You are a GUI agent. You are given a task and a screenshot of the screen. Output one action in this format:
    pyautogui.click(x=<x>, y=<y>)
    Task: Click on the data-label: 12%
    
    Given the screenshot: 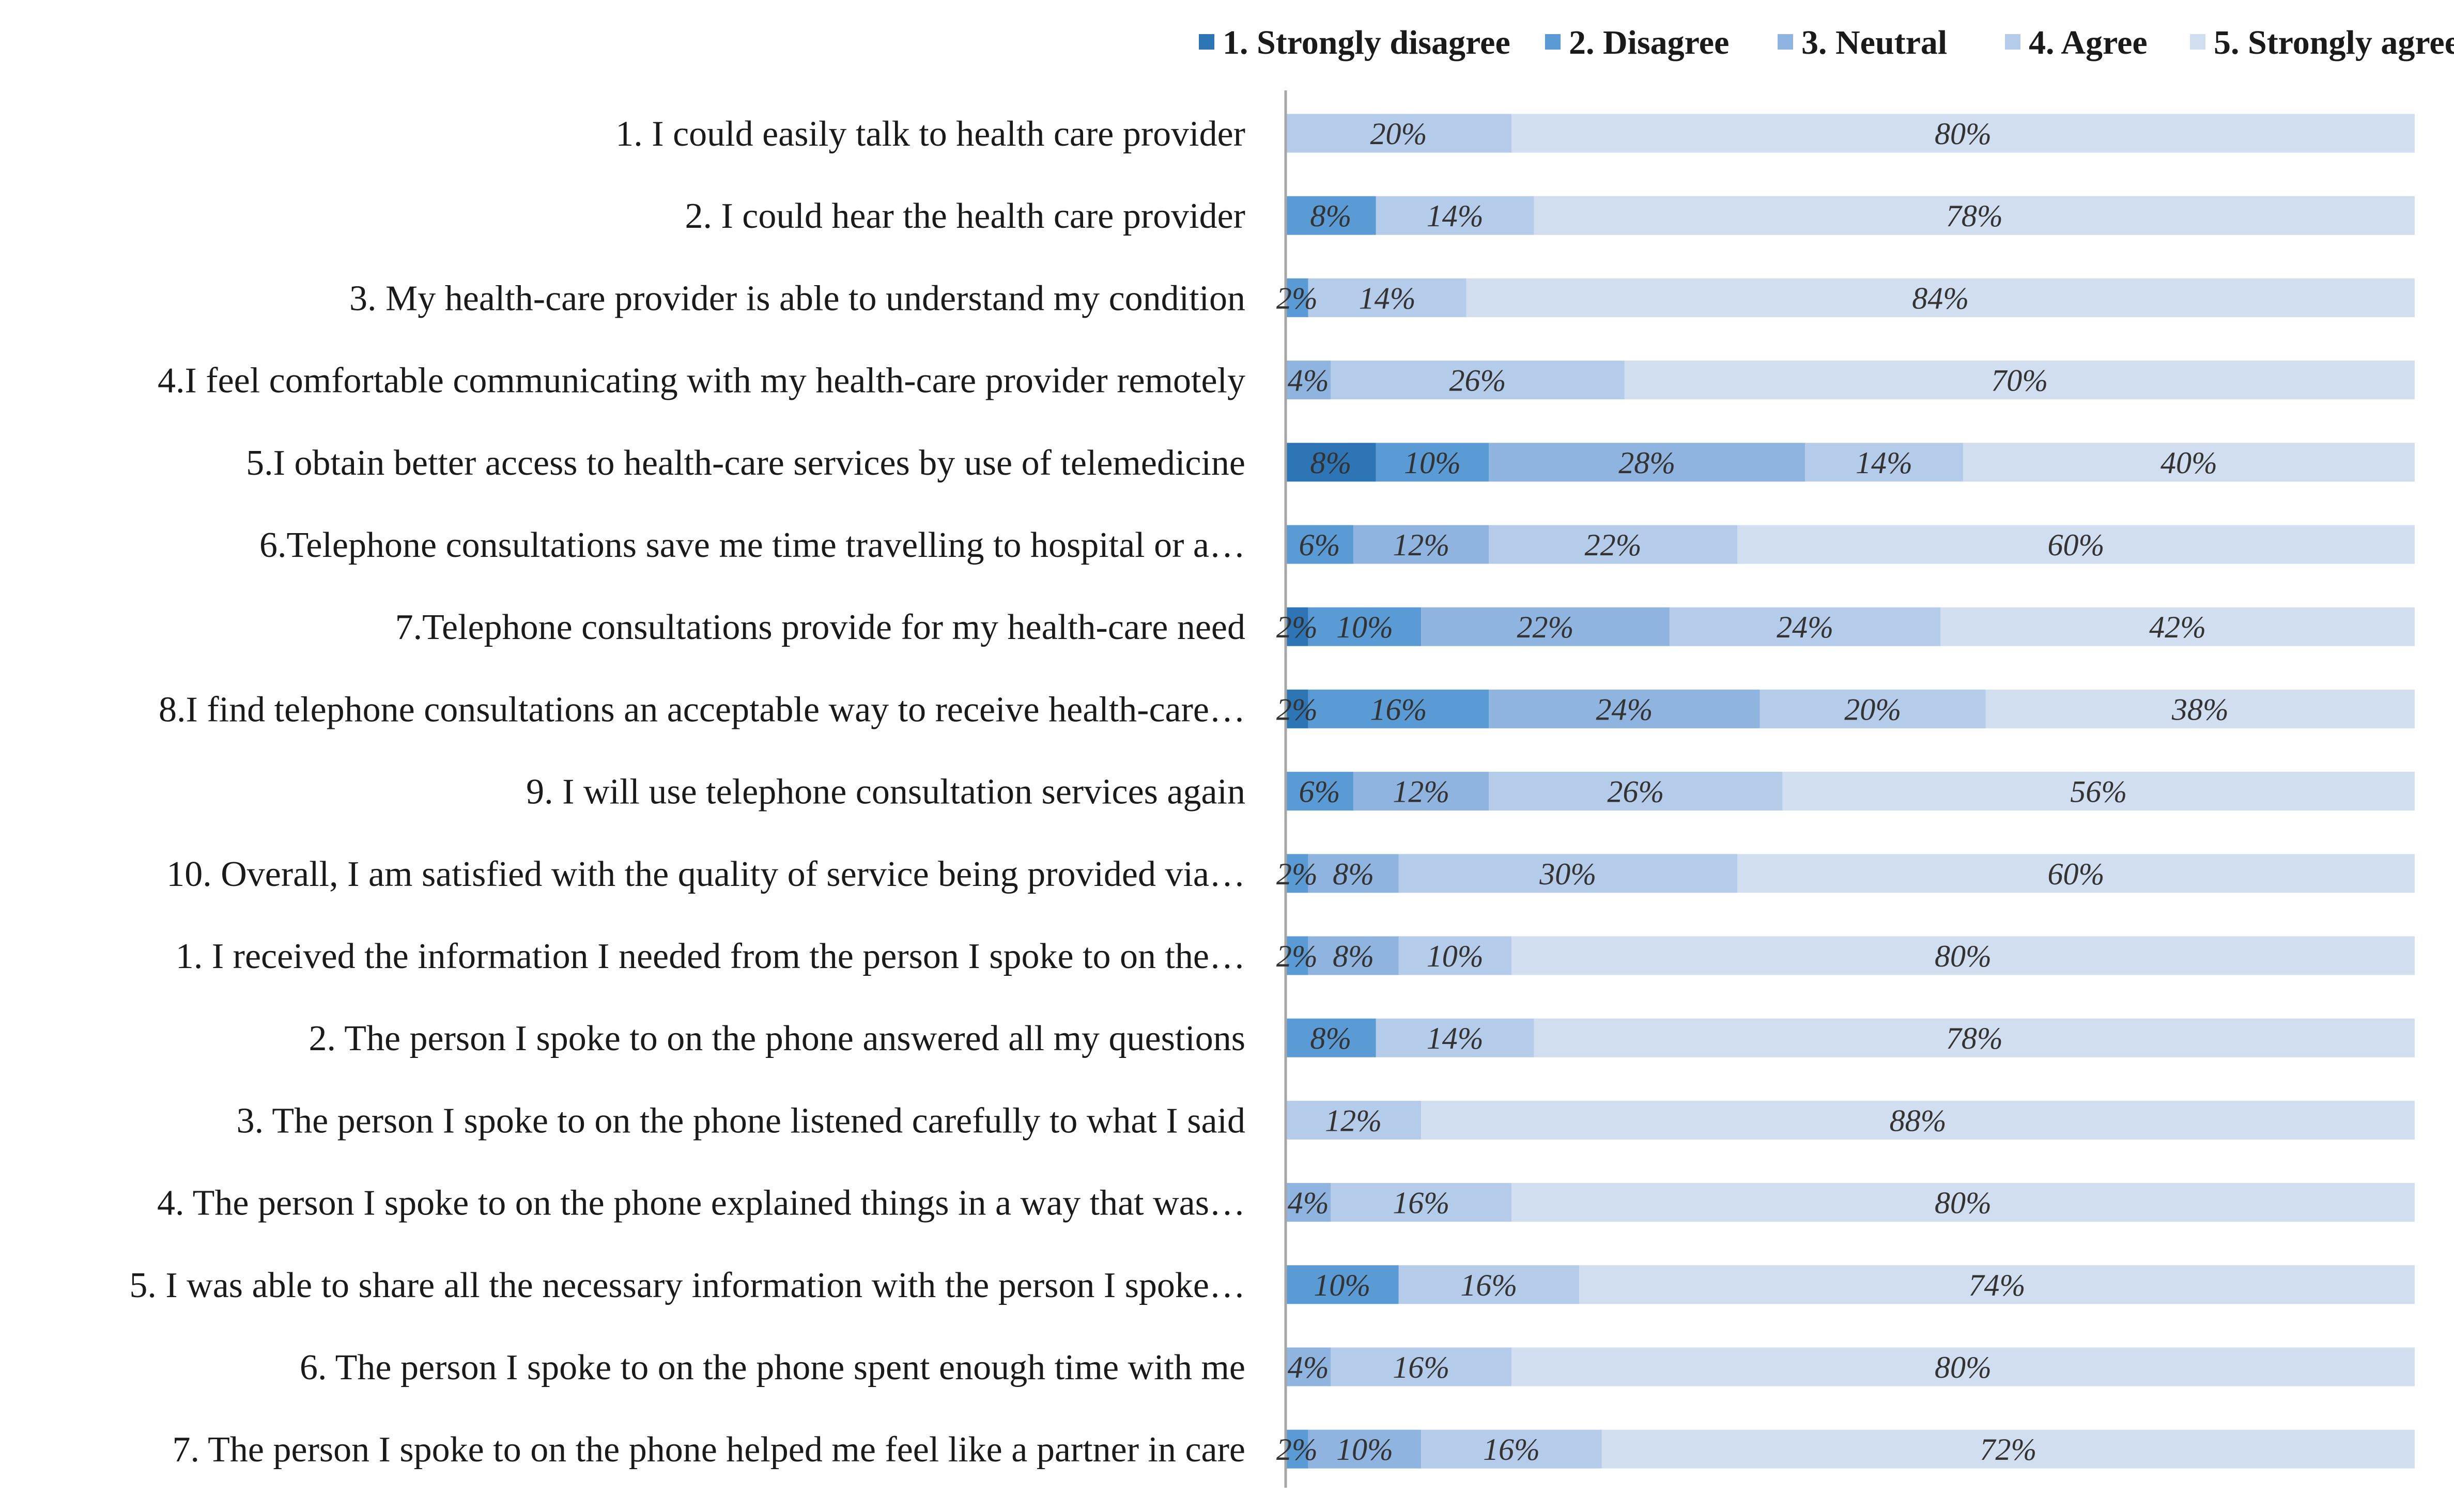 What is the action you would take?
    pyautogui.click(x=1421, y=792)
    